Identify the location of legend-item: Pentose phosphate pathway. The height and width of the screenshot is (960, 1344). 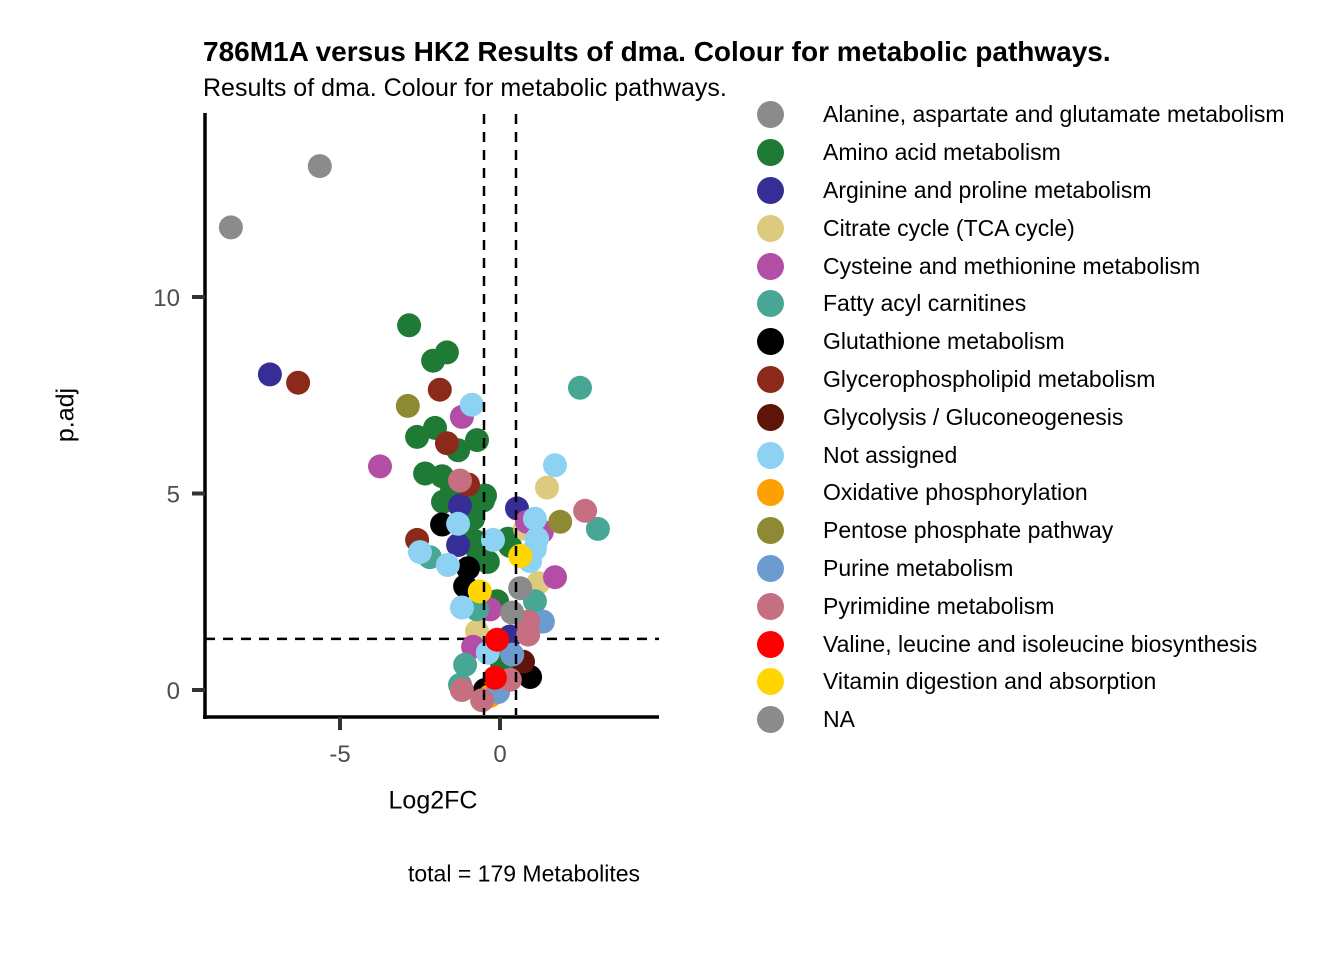
(1021, 531).